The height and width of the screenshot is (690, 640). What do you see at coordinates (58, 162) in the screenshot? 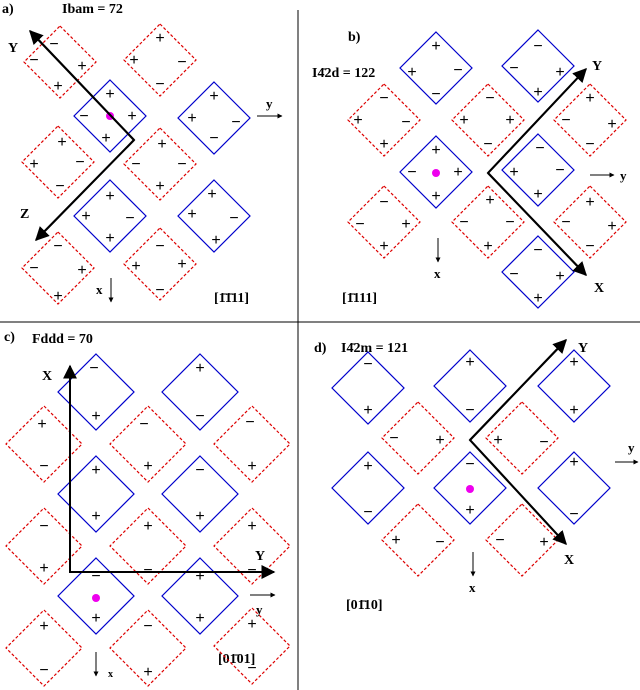
I see `dashed-diamond: ++−−` at bounding box center [58, 162].